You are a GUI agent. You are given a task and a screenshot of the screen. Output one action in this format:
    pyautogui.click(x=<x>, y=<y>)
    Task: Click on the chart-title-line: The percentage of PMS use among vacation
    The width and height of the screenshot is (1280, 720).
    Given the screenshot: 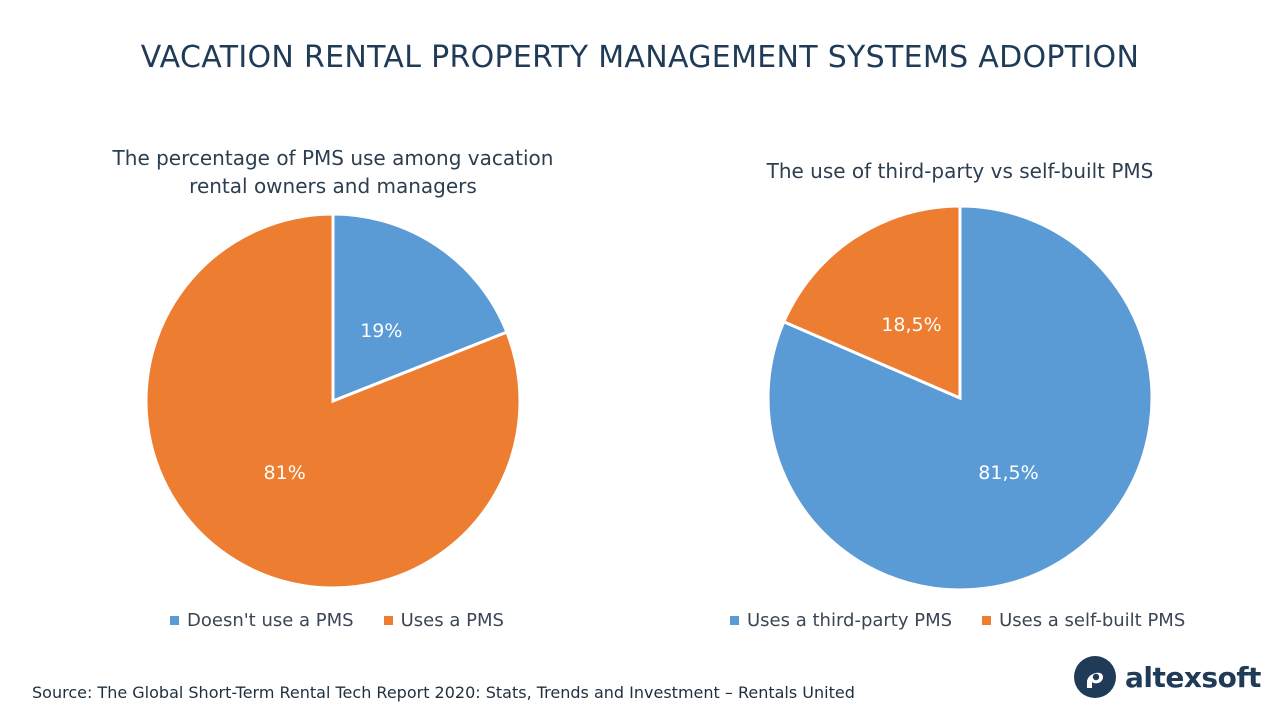 What is the action you would take?
    pyautogui.click(x=333, y=158)
    